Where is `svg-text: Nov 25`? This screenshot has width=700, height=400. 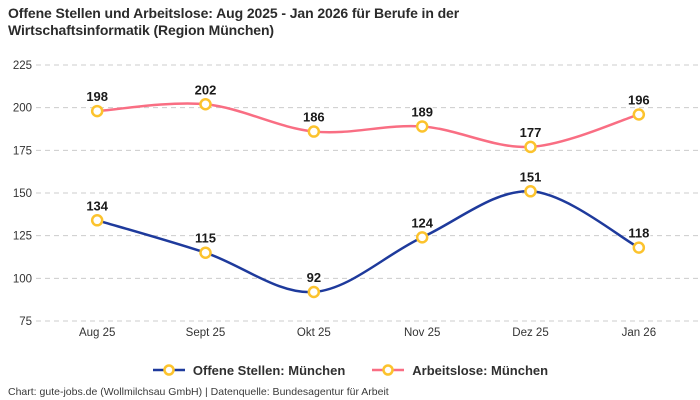 svg-text: Nov 25 is located at coordinates (422, 333).